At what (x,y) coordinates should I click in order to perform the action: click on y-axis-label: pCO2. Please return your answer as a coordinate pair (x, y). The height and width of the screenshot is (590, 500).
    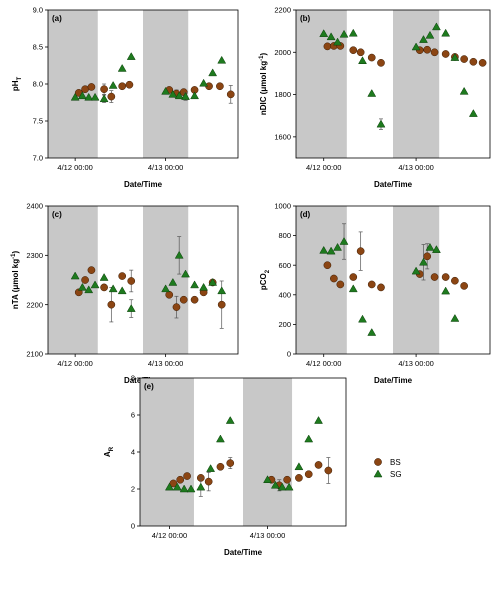
    Looking at the image, I should click on (265, 279).